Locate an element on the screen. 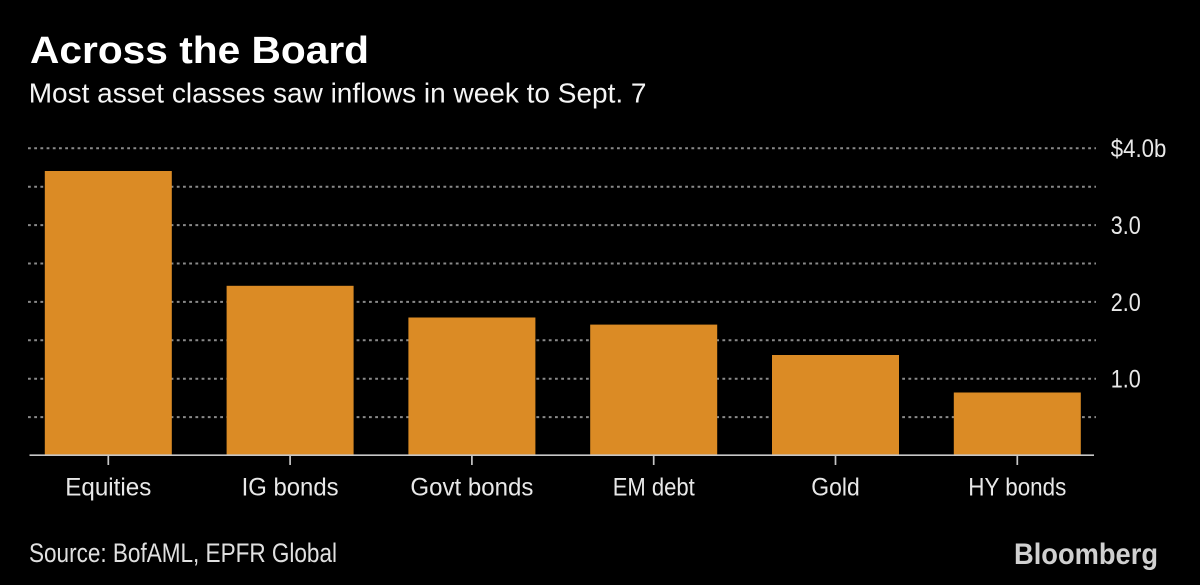 The height and width of the screenshot is (585, 1200). svg-text: IG bonds is located at coordinates (290, 487).